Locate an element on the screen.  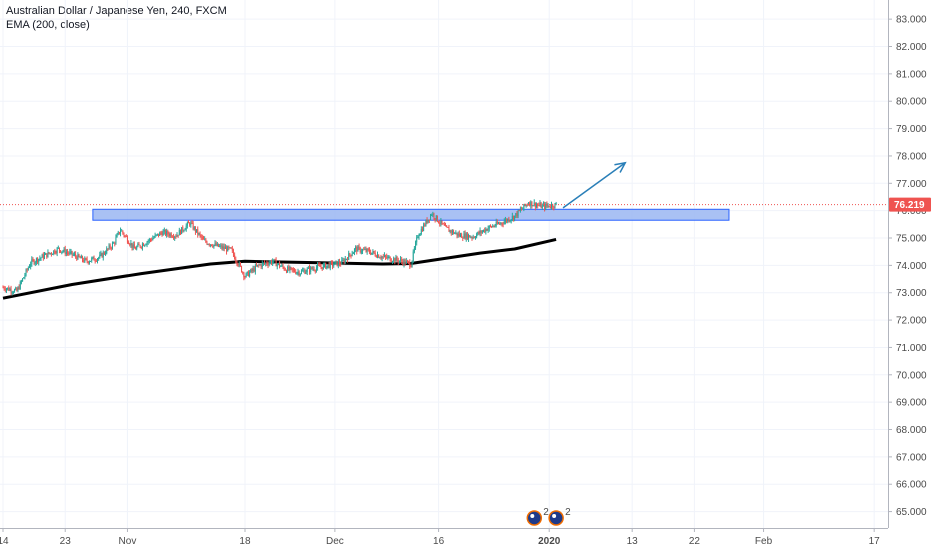
time-axis: 14 23 Nov 18 Dec 16 2020 13 22 Feb 17 is located at coordinates (466, 539).